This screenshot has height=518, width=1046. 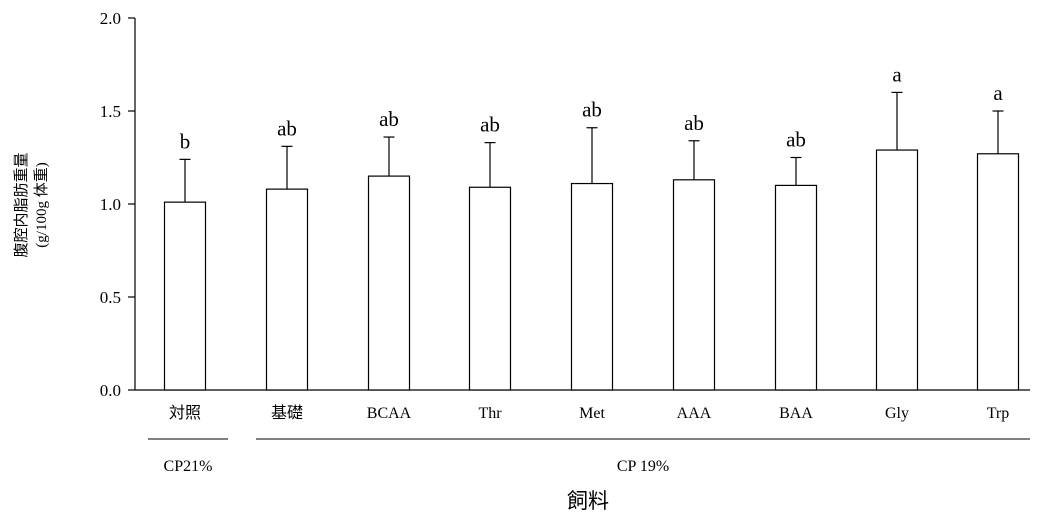 I want to click on y-axis-ticks: 0.0 0.5 1.0 1.5 2.0, so click(x=117, y=204).